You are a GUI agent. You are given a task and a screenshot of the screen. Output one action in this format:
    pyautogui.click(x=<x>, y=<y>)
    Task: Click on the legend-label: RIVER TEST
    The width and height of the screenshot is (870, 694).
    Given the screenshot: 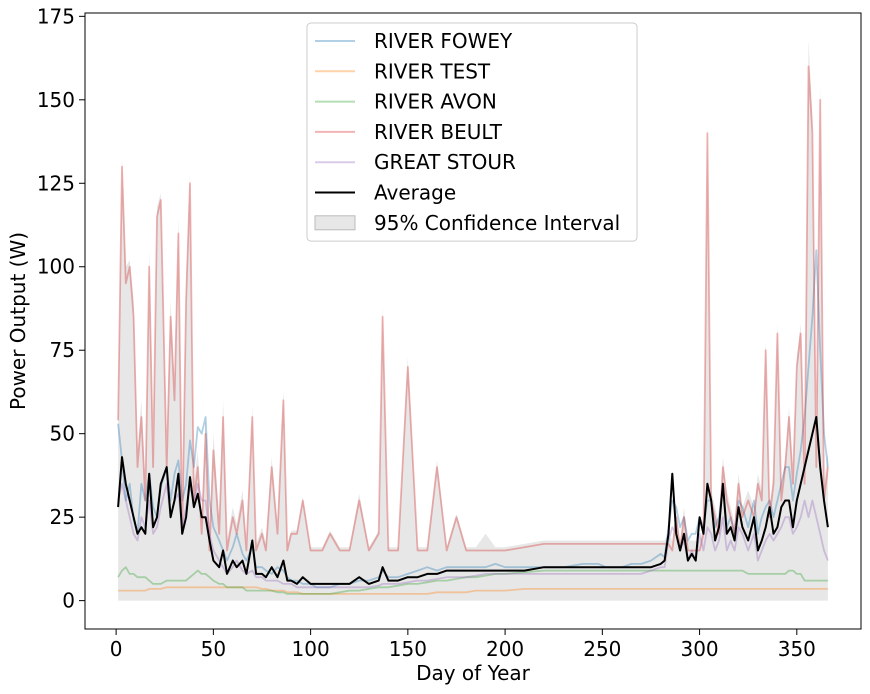 What is the action you would take?
    pyautogui.click(x=432, y=71)
    